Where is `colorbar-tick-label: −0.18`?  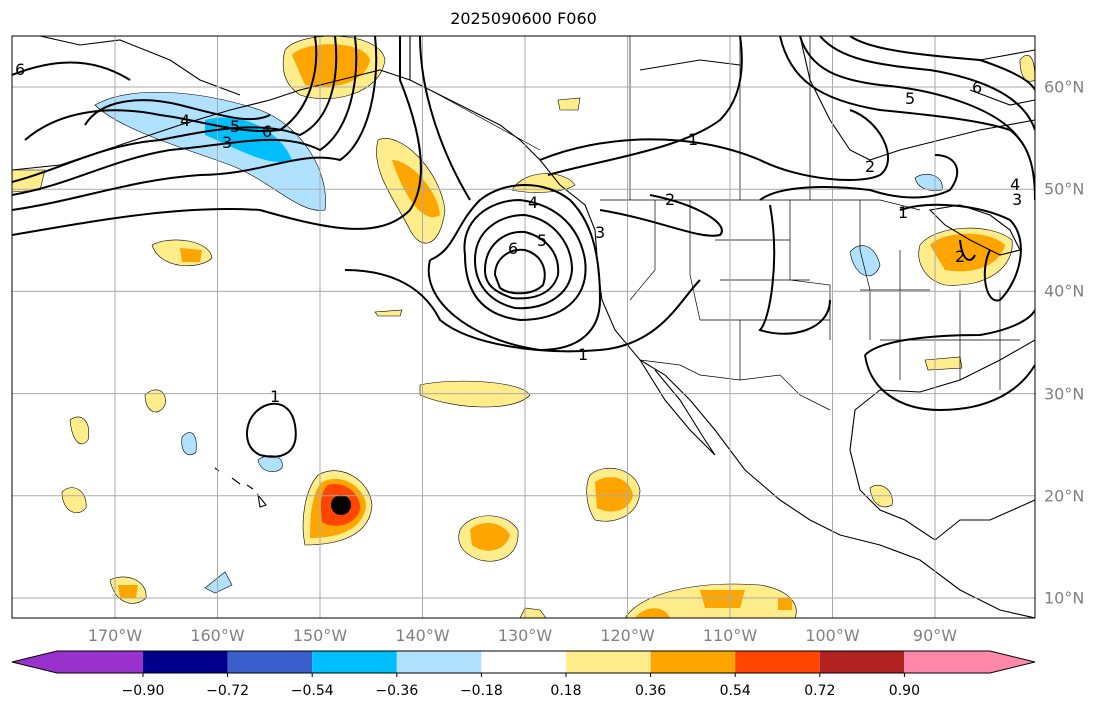
colorbar-tick-label: −0.18 is located at coordinates (481, 691).